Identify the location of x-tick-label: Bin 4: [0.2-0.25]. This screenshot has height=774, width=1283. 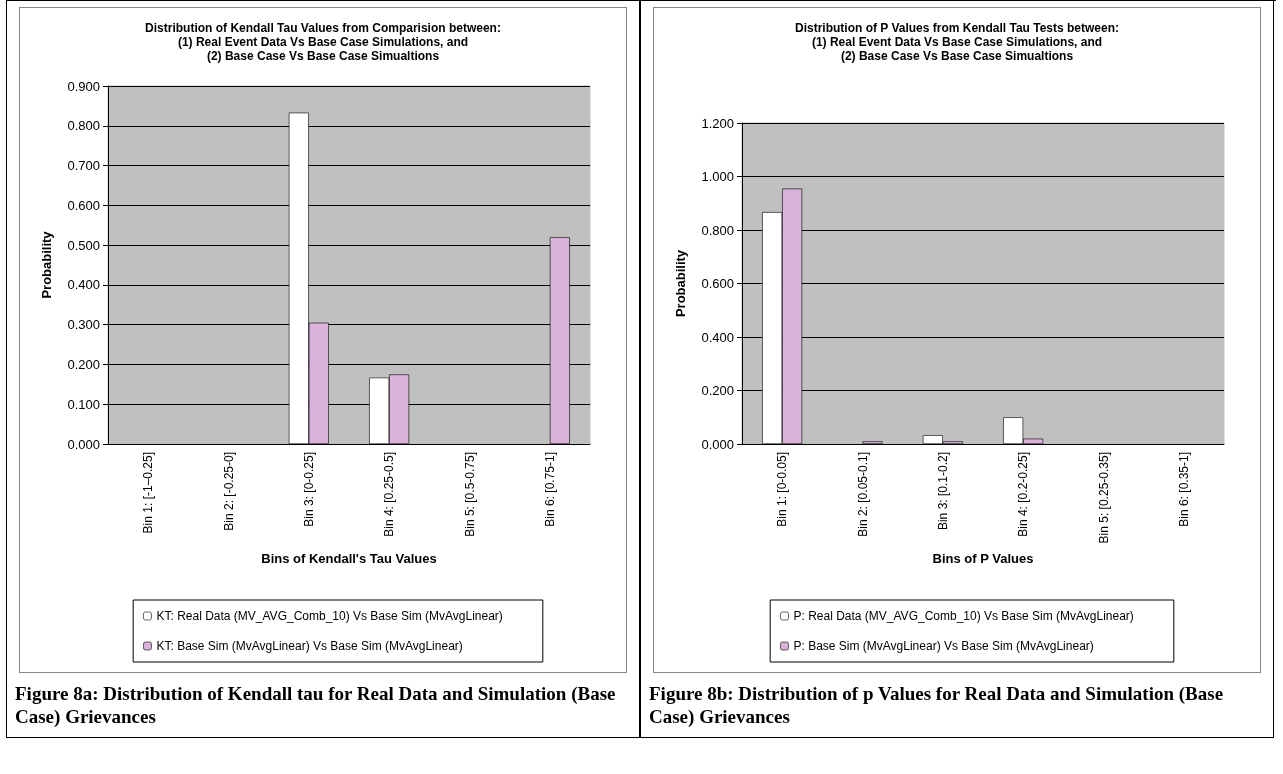
(1023, 494).